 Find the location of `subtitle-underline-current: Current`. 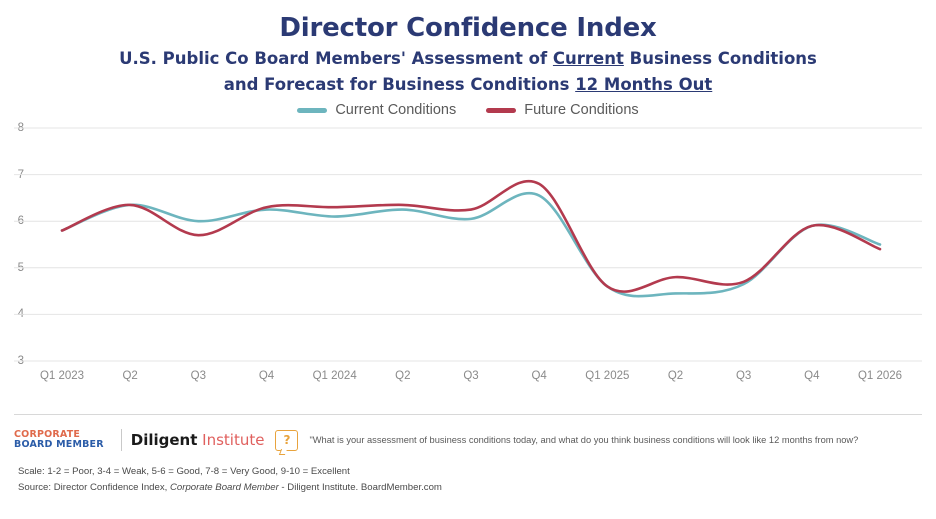

subtitle-underline-current: Current is located at coordinates (588, 58).